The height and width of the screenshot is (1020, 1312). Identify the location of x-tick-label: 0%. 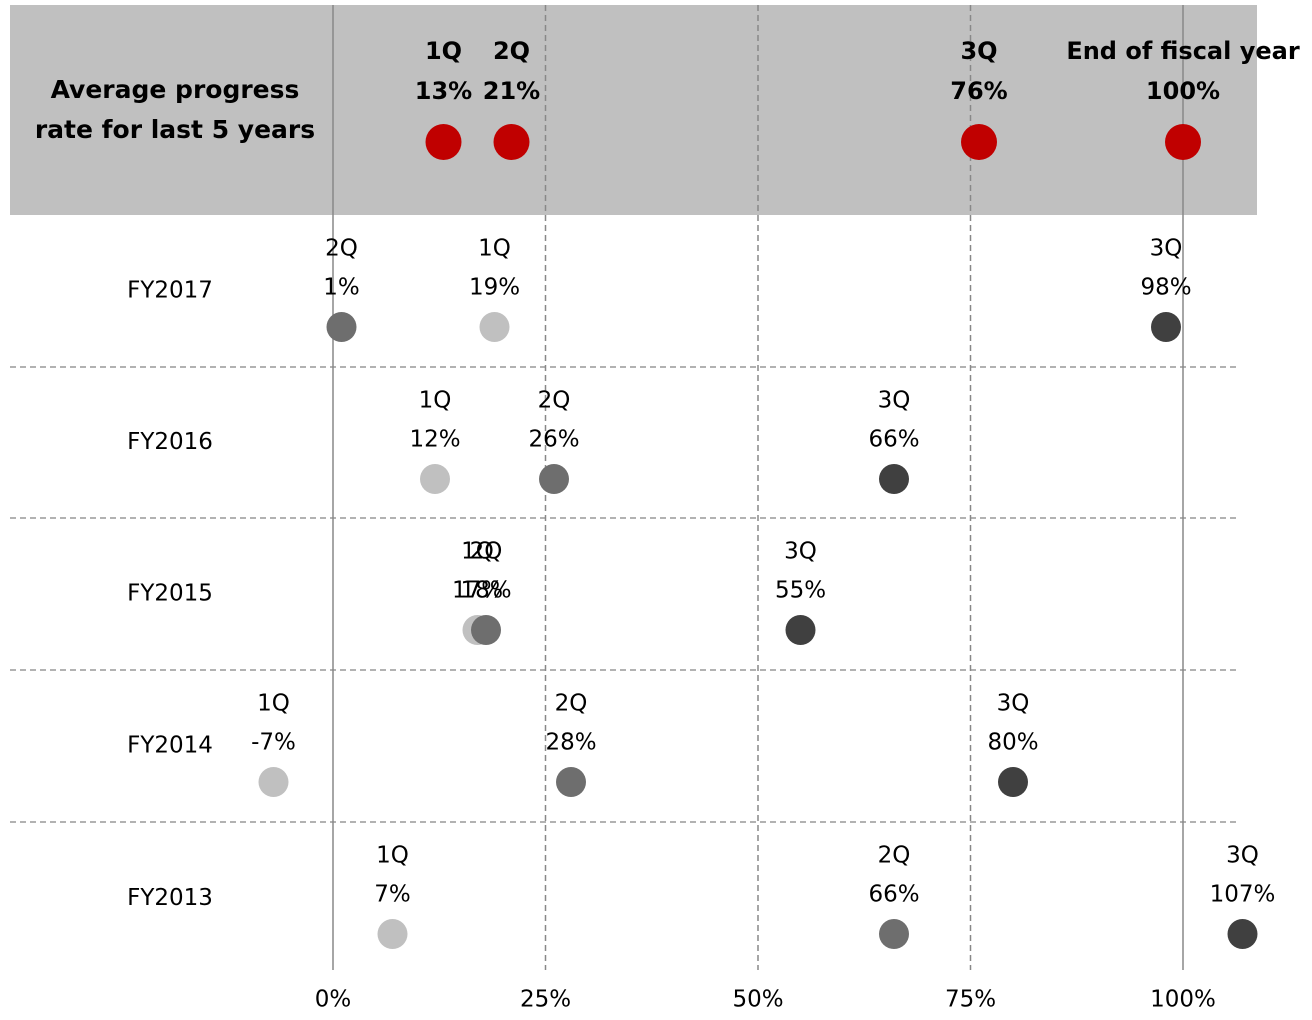
(333, 1000).